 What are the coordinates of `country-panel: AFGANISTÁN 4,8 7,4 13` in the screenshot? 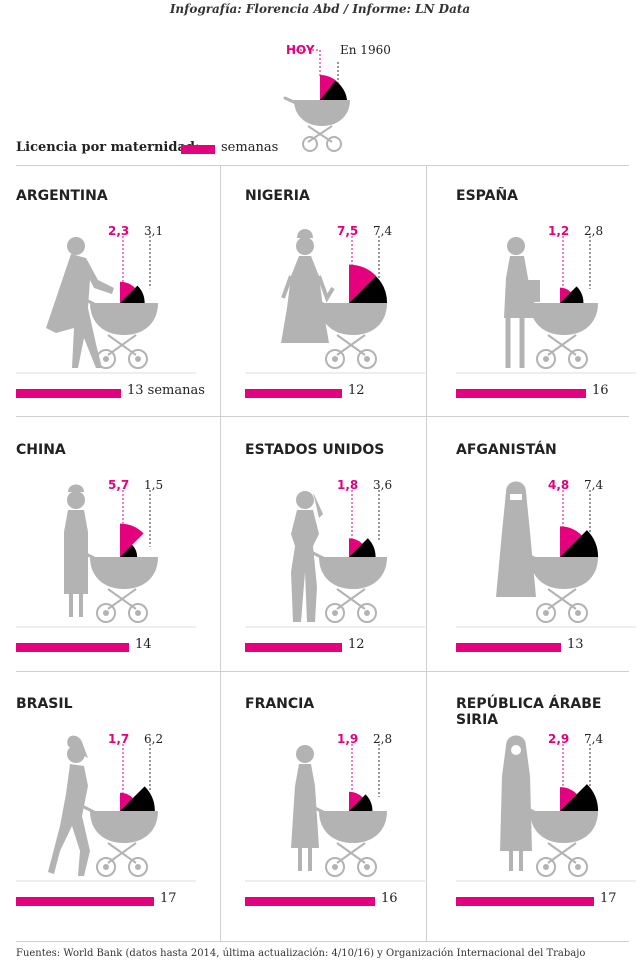 It's located at (548, 549).